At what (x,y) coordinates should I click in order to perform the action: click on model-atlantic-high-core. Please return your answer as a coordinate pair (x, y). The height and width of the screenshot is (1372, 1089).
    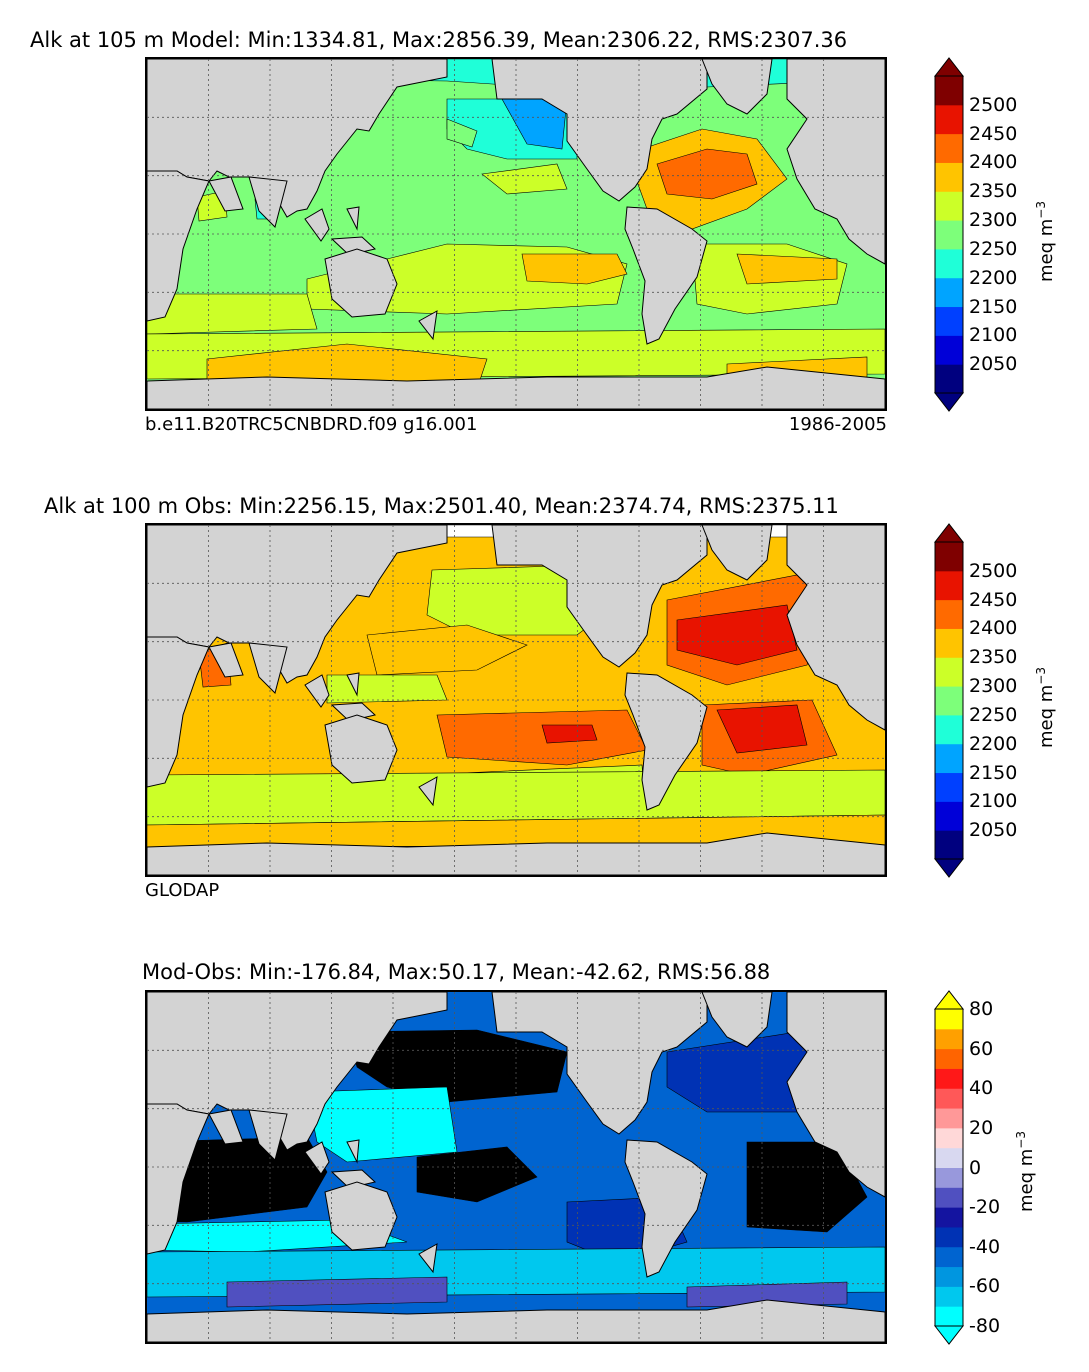
    Looking at the image, I should click on (707, 174).